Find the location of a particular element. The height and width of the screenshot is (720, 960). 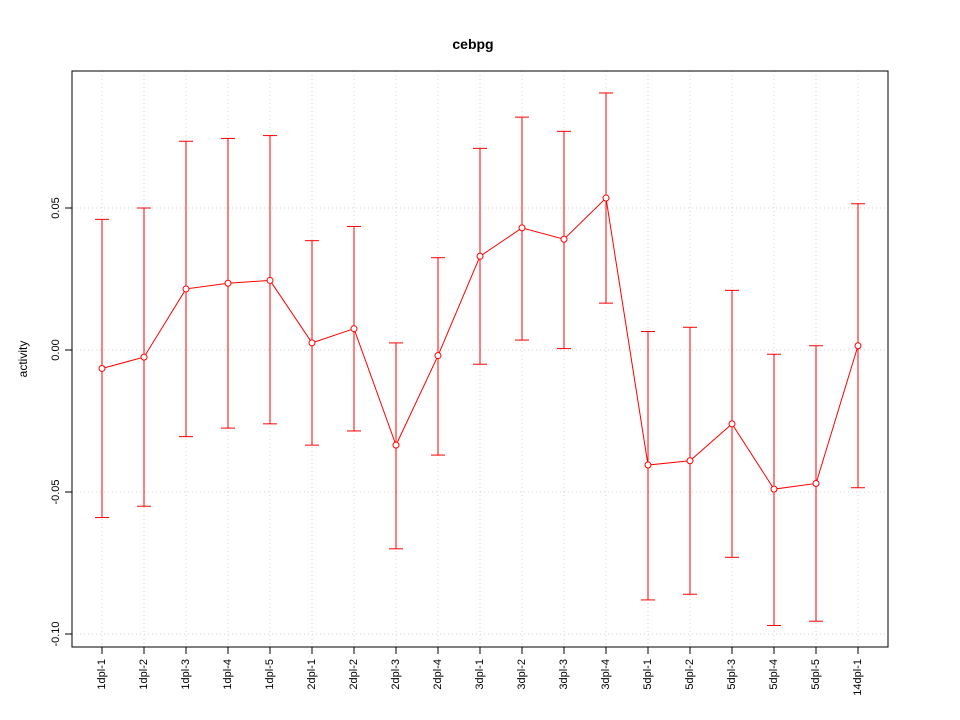

y-tick-label: -0.05 is located at coordinates (56, 491).